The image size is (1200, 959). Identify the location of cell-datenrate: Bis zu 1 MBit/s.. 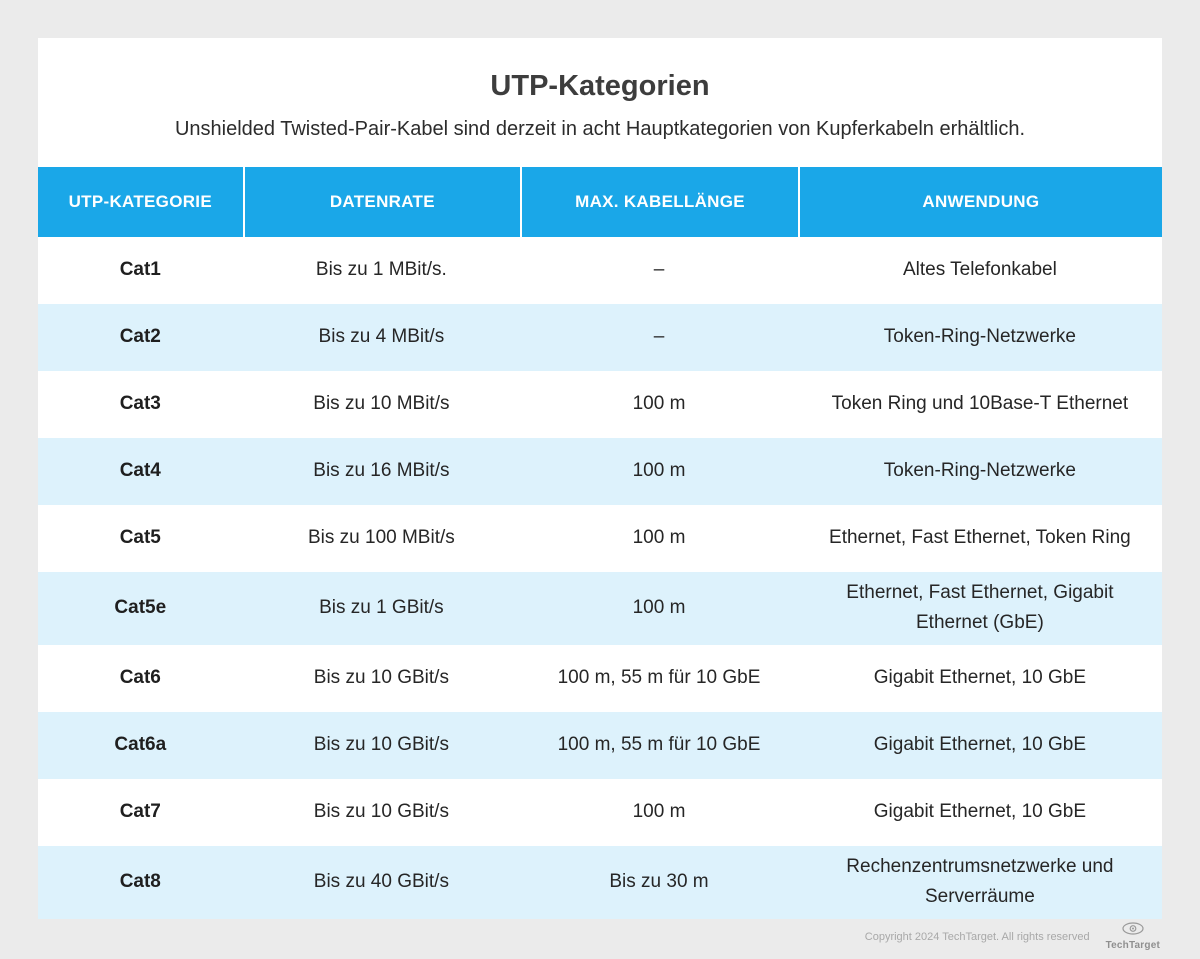
(381, 270).